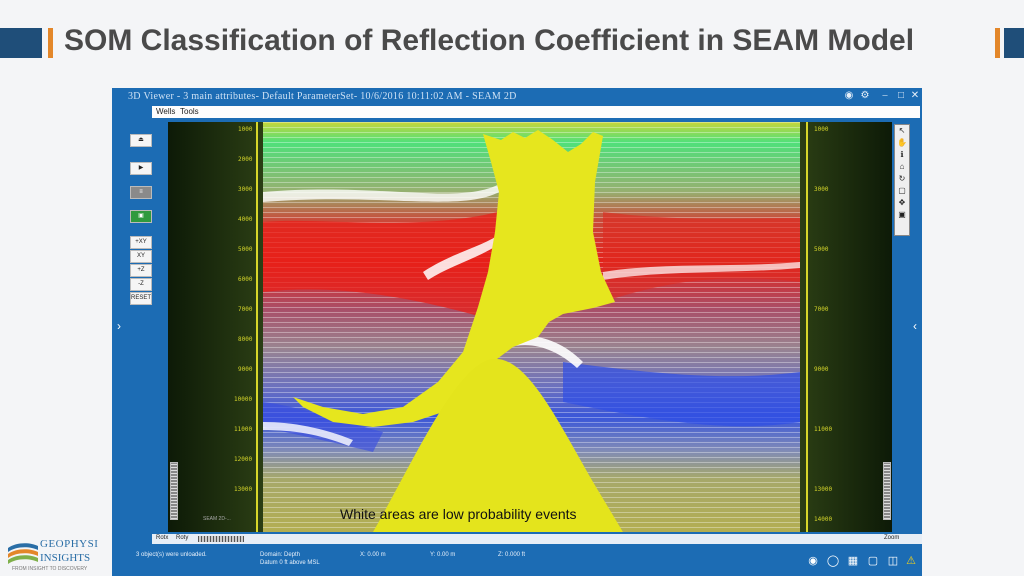  Describe the element at coordinates (915, 326) in the screenshot. I see `chevron-left-icon: ‹` at that location.